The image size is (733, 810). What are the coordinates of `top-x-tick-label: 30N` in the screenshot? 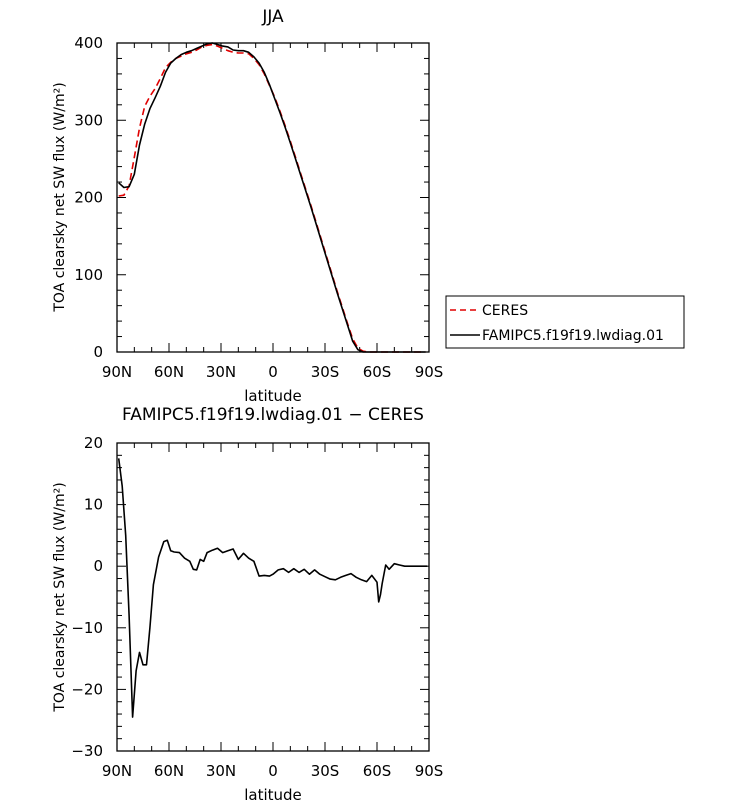 It's located at (221, 372).